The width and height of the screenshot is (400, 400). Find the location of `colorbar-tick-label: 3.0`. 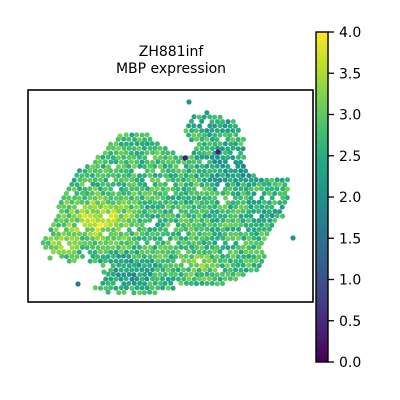

colorbar-tick-label: 3.0 is located at coordinates (350, 116).